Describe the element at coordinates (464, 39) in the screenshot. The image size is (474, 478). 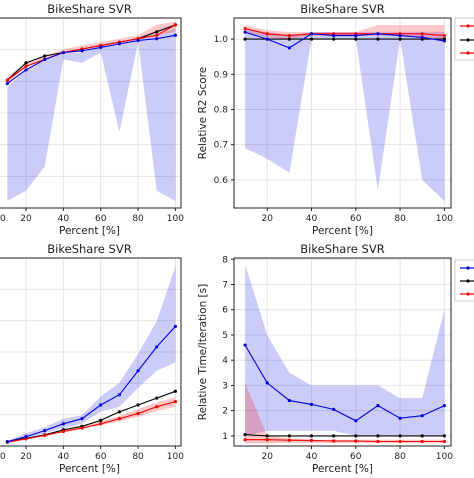
I see `legend-box` at that location.